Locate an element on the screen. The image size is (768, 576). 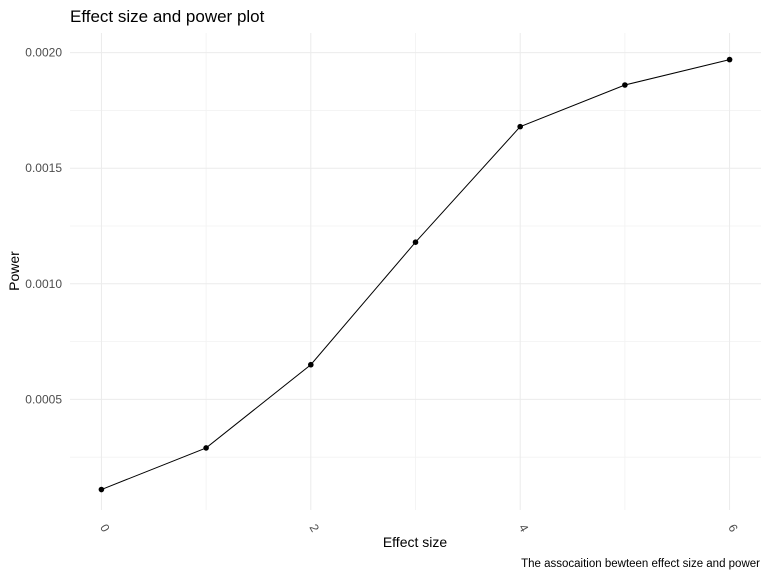
chart-title: Effect size and power plot is located at coordinates (167, 16).